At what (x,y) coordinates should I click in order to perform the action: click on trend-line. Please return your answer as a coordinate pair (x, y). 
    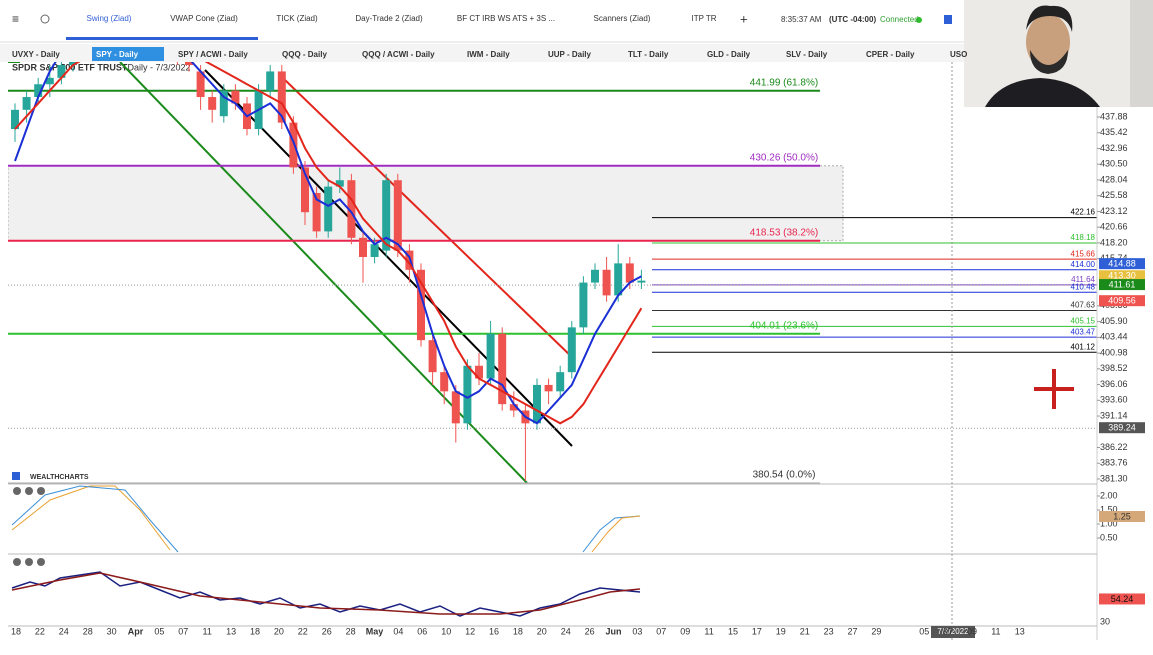
    Looking at the image, I should click on (430, 220).